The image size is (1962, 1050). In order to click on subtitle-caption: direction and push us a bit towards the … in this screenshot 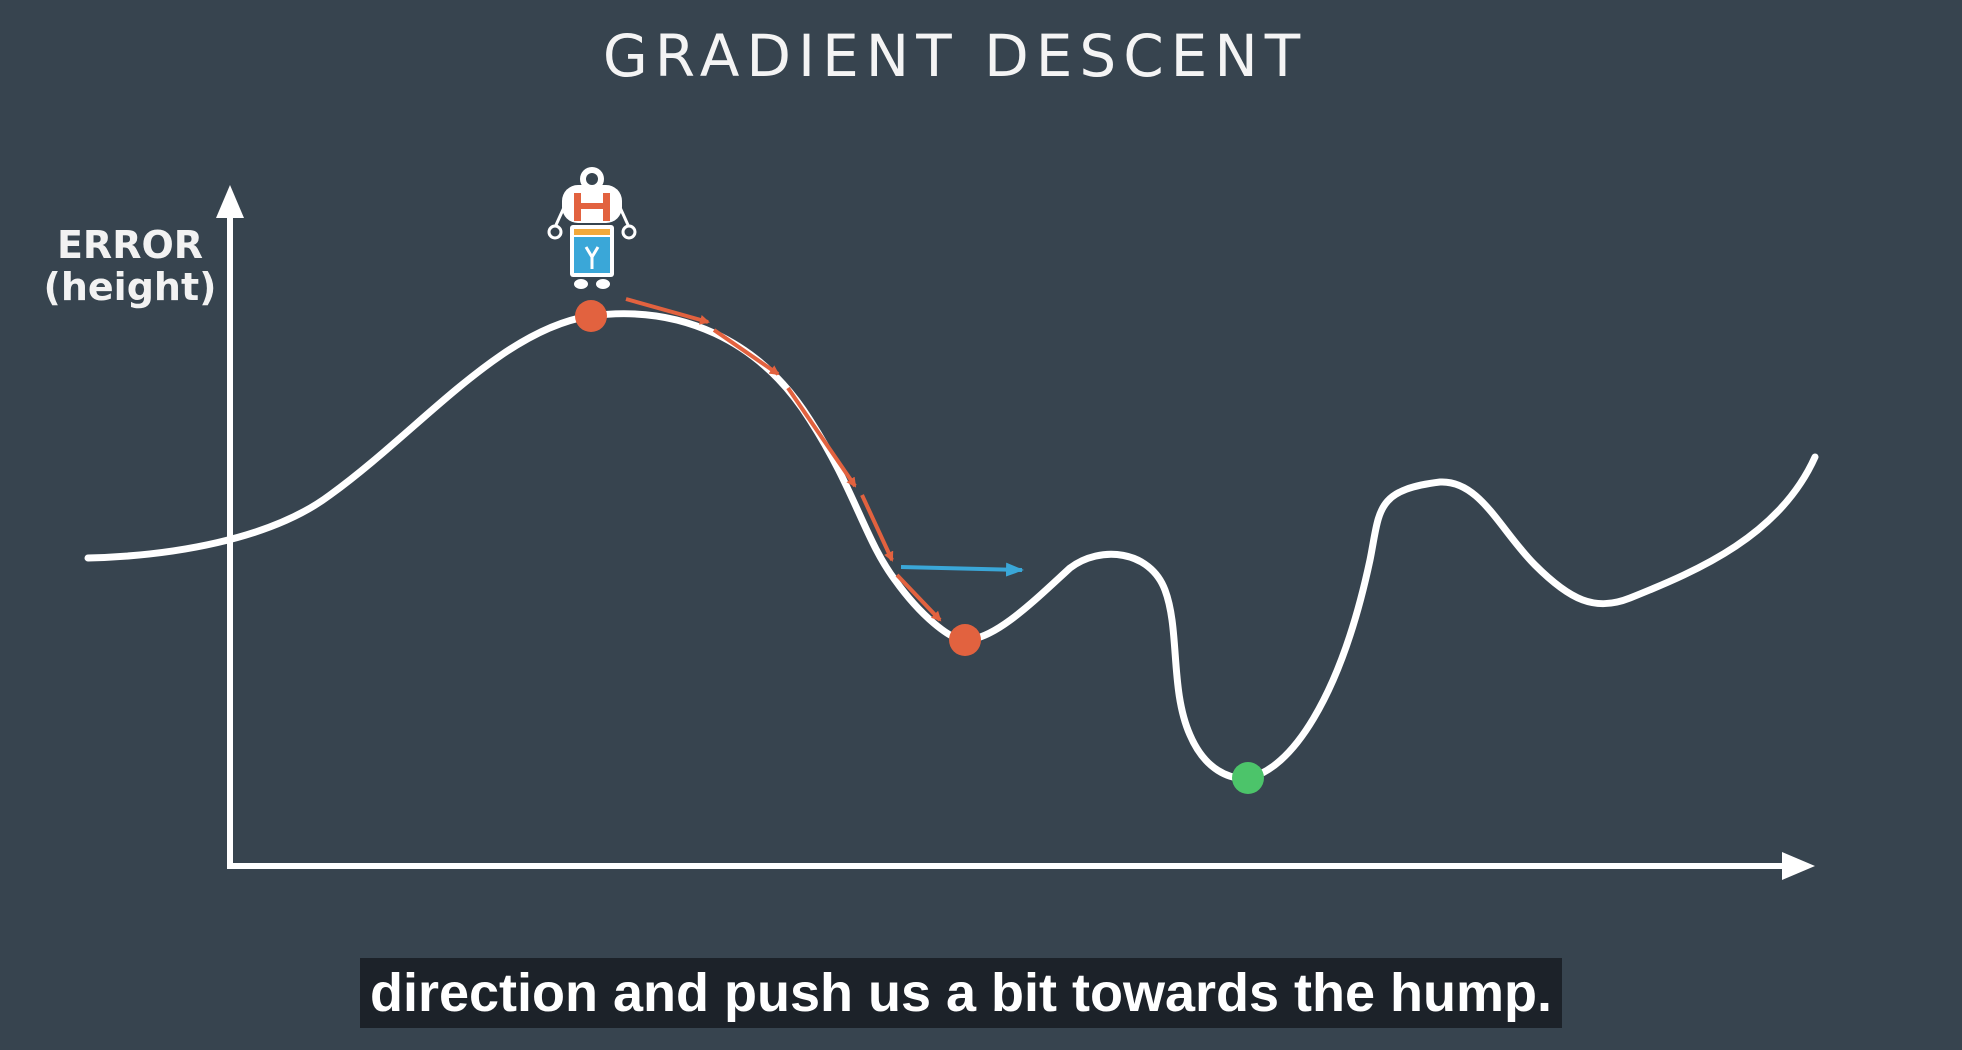, I will do `click(961, 993)`.